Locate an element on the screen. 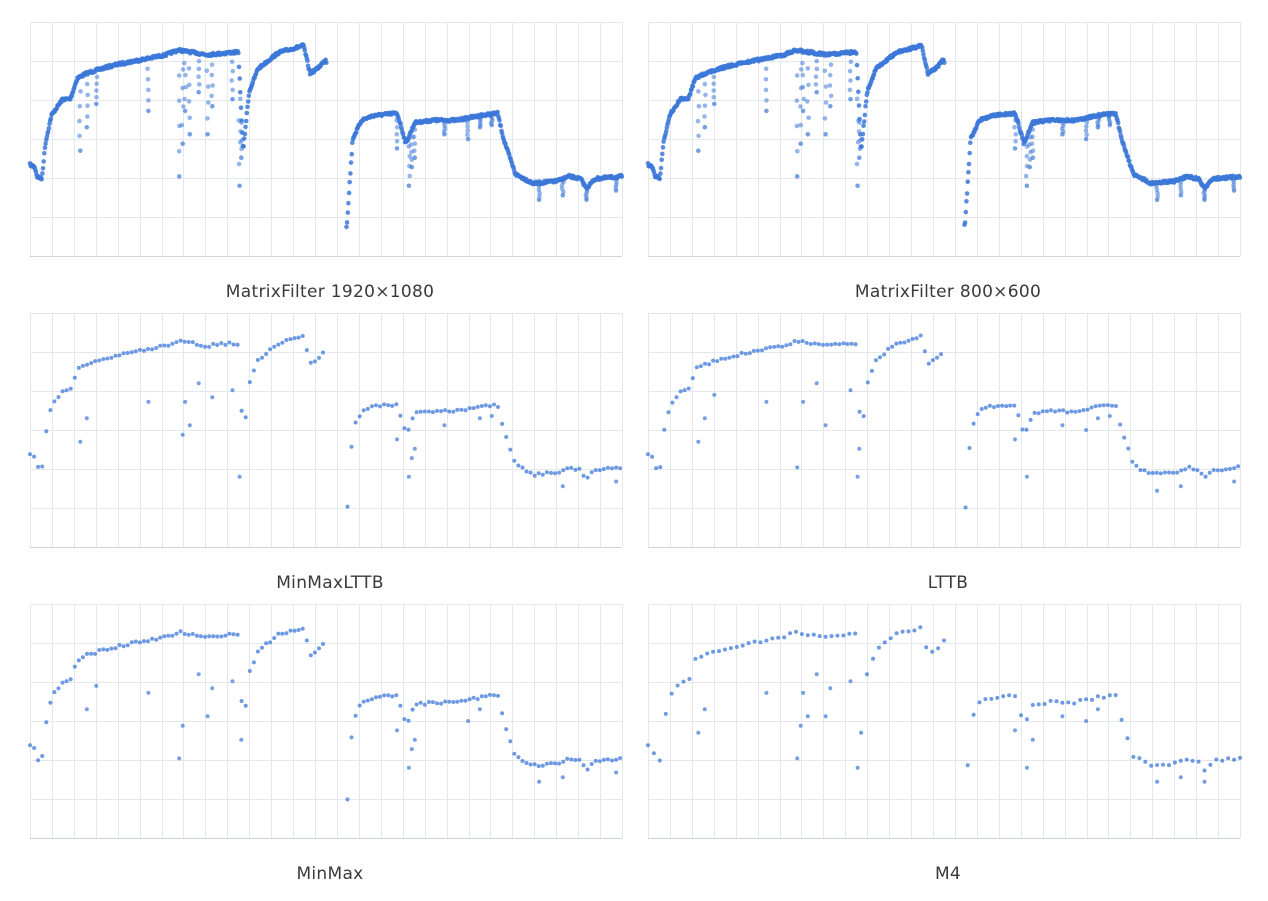 The image size is (1268, 901). data-series is located at coordinates (325, 421).